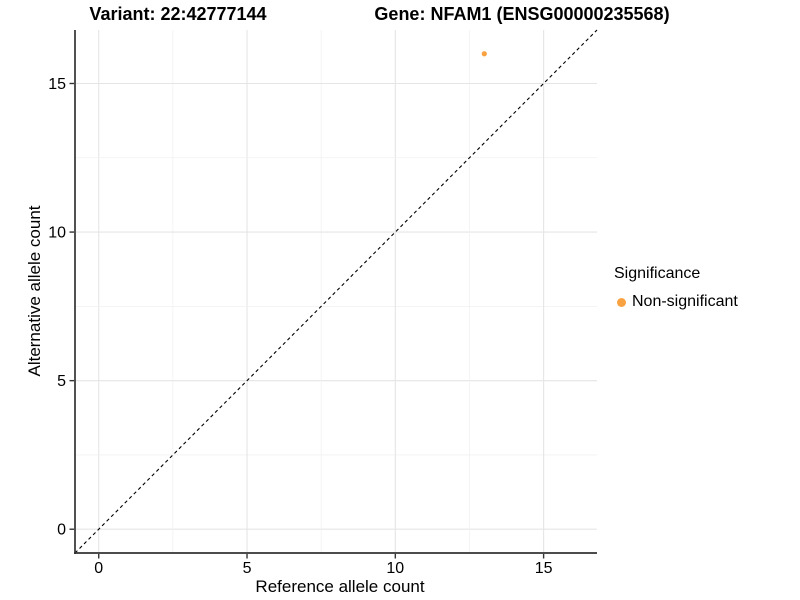 The height and width of the screenshot is (600, 800). Describe the element at coordinates (61, 381) in the screenshot. I see `y-tick-label: 5` at that location.